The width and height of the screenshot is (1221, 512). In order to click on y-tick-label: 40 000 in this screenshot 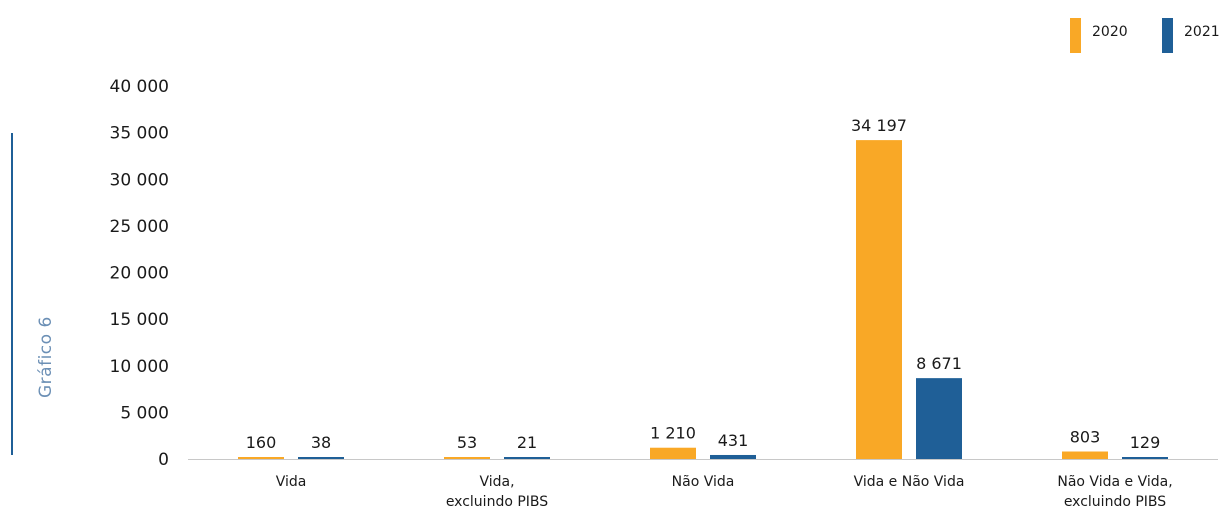, I will do `click(139, 87)`.